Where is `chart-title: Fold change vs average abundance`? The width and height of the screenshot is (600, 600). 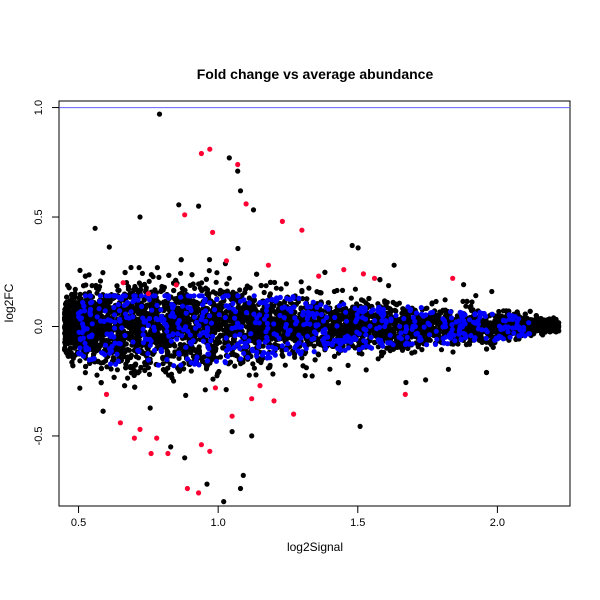
chart-title: Fold change vs average abundance is located at coordinates (315, 74).